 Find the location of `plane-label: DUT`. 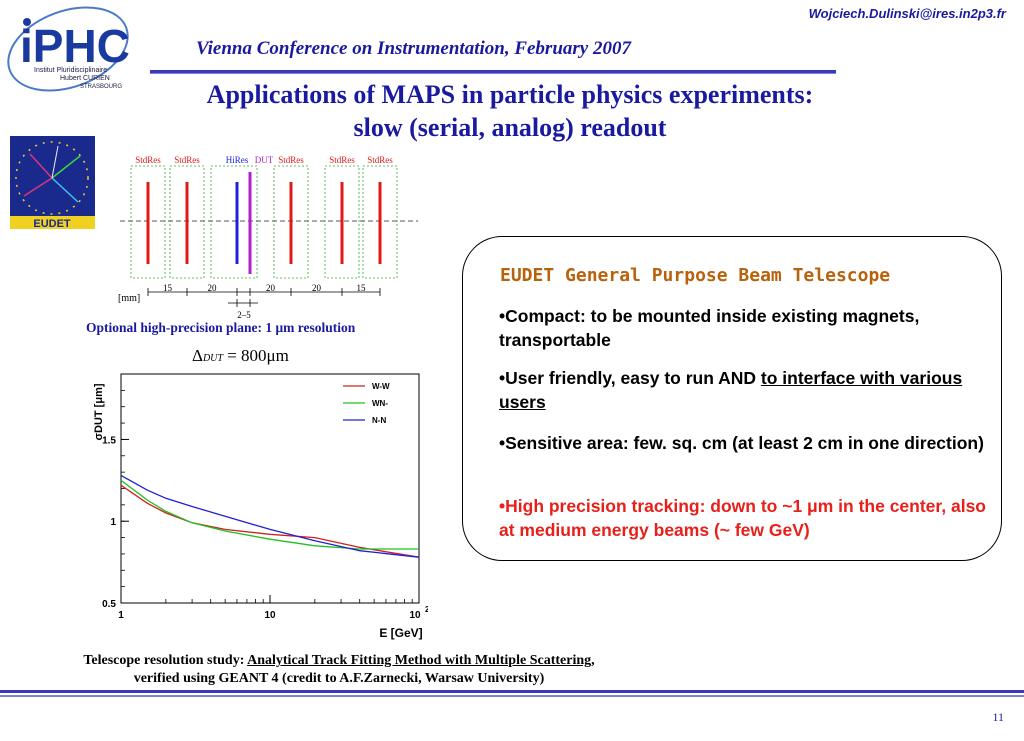

plane-label: DUT is located at coordinates (264, 160).